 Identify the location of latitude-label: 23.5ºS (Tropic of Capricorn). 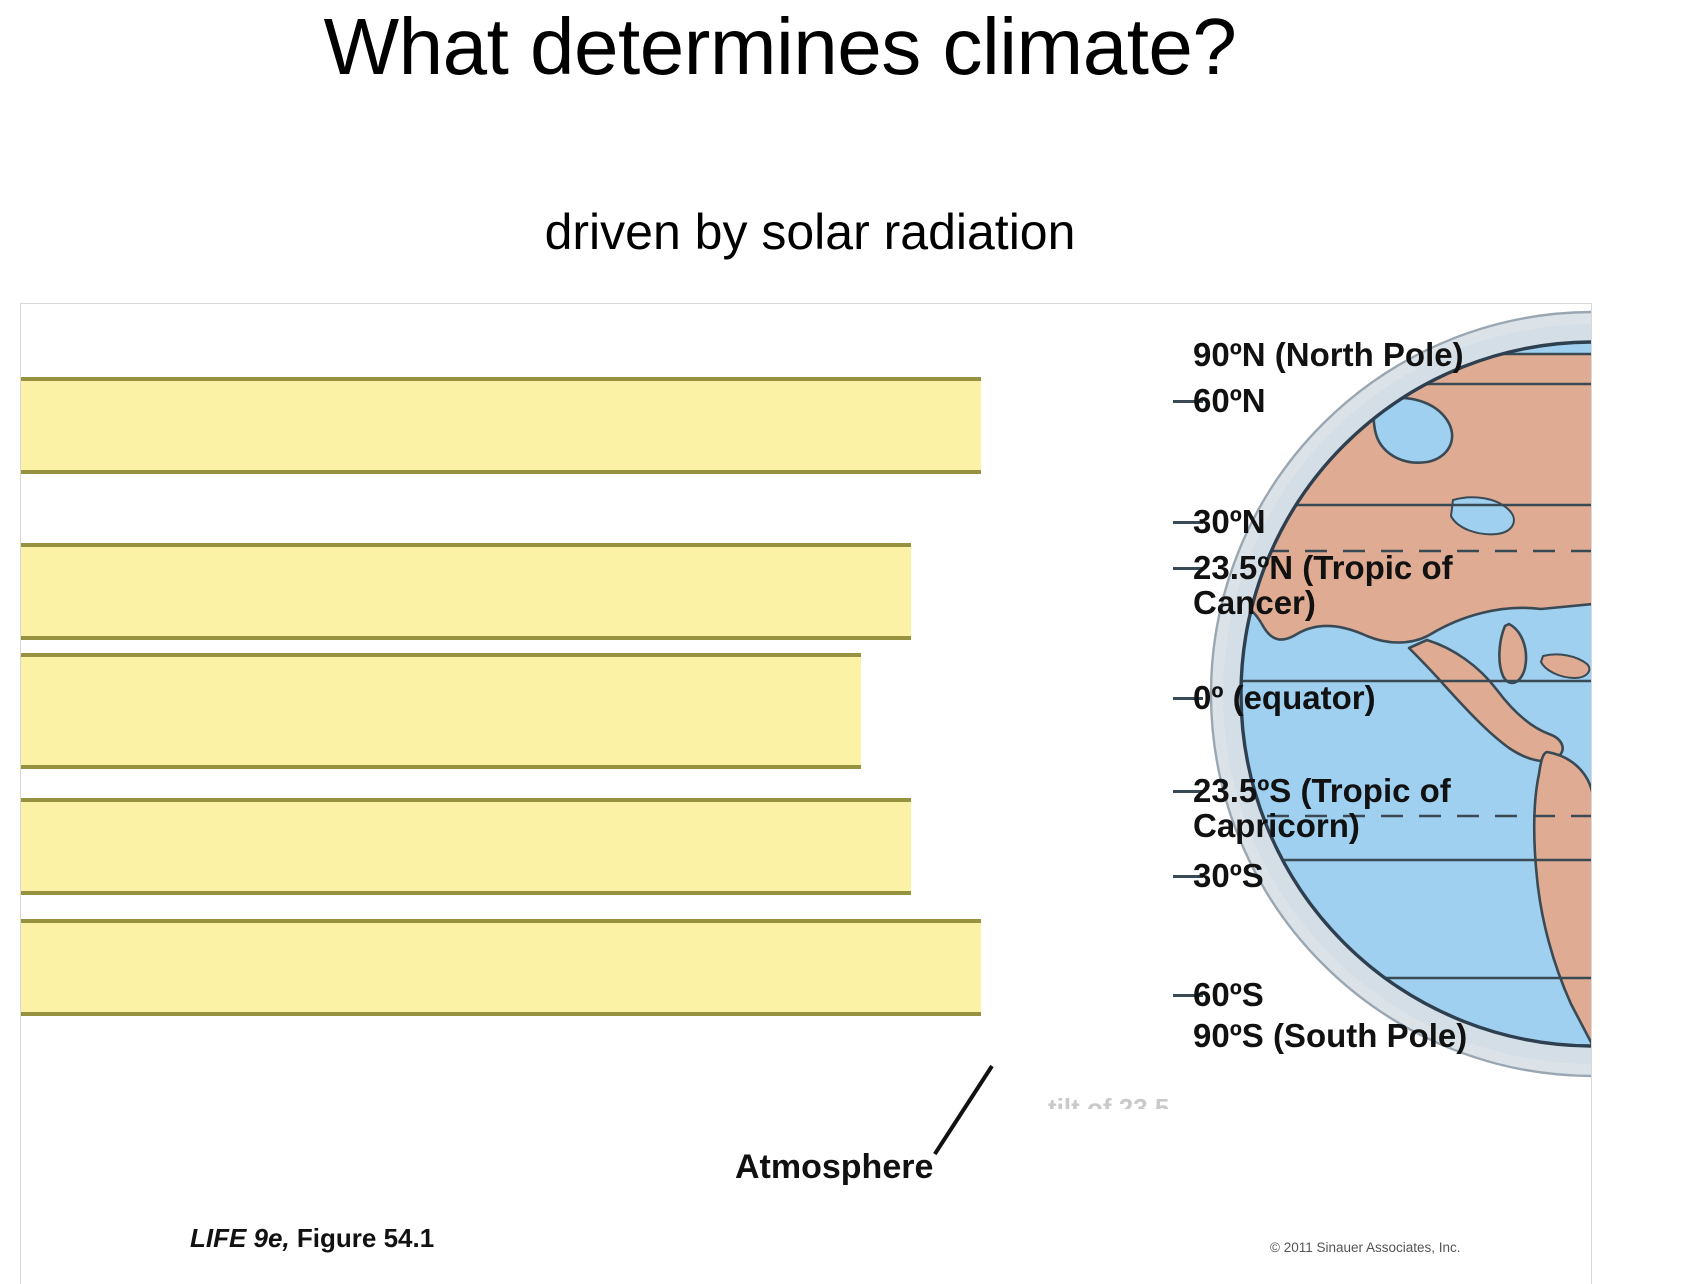
(1322, 808).